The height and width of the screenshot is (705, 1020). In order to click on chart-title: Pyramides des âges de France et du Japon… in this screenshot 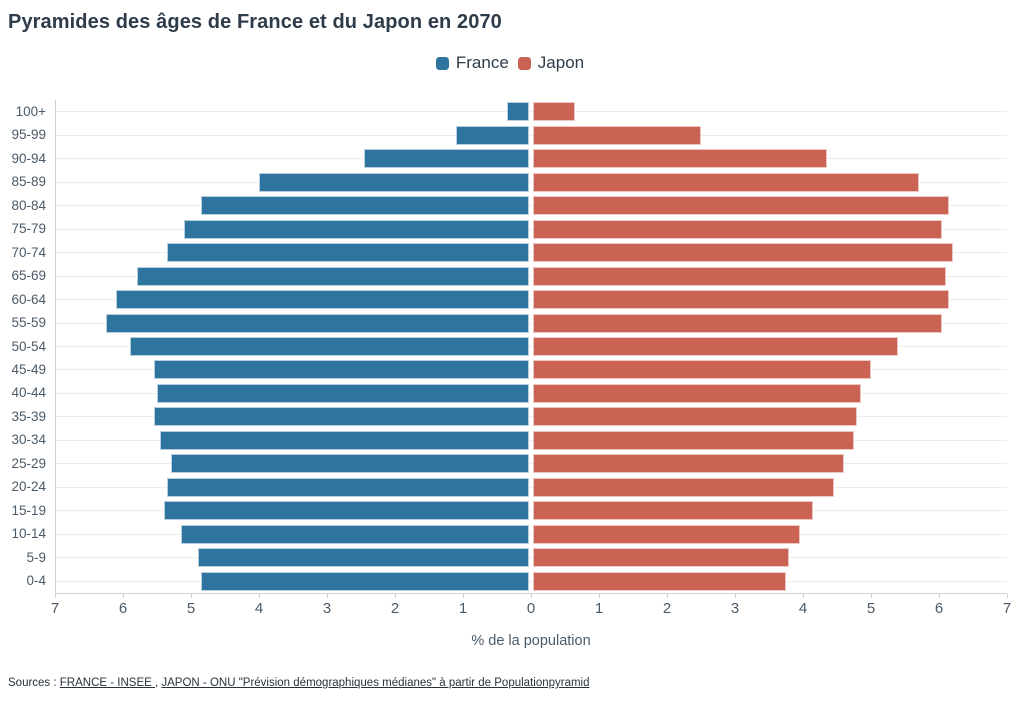, I will do `click(255, 22)`.